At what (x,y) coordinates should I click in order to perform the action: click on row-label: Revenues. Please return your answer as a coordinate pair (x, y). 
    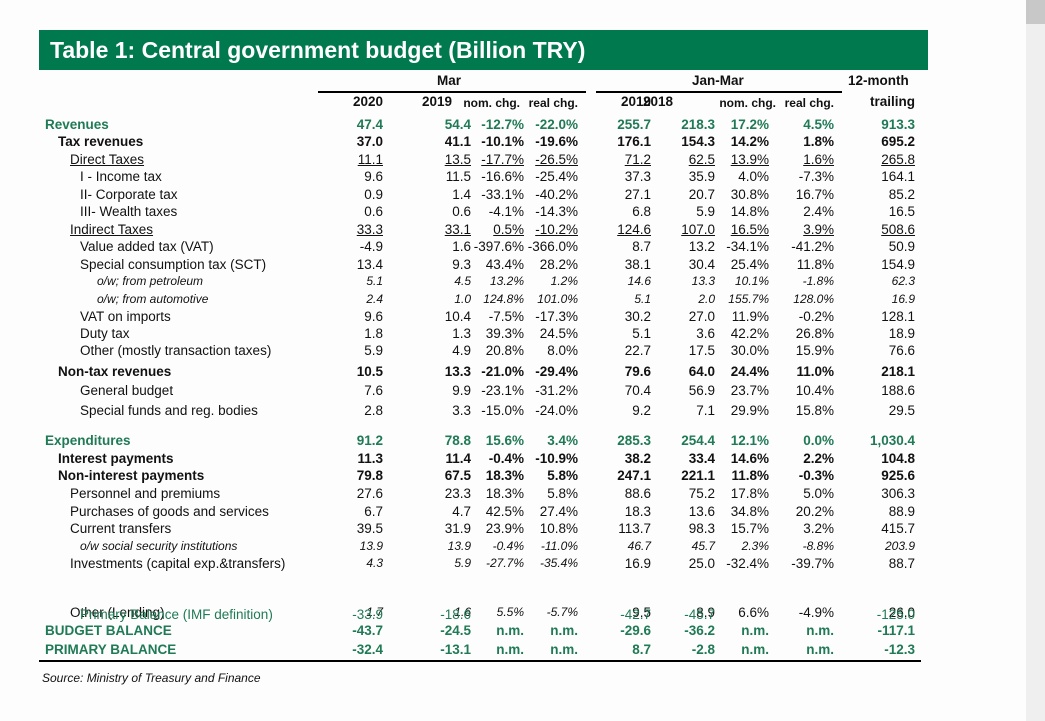
    Looking at the image, I should click on (77, 124).